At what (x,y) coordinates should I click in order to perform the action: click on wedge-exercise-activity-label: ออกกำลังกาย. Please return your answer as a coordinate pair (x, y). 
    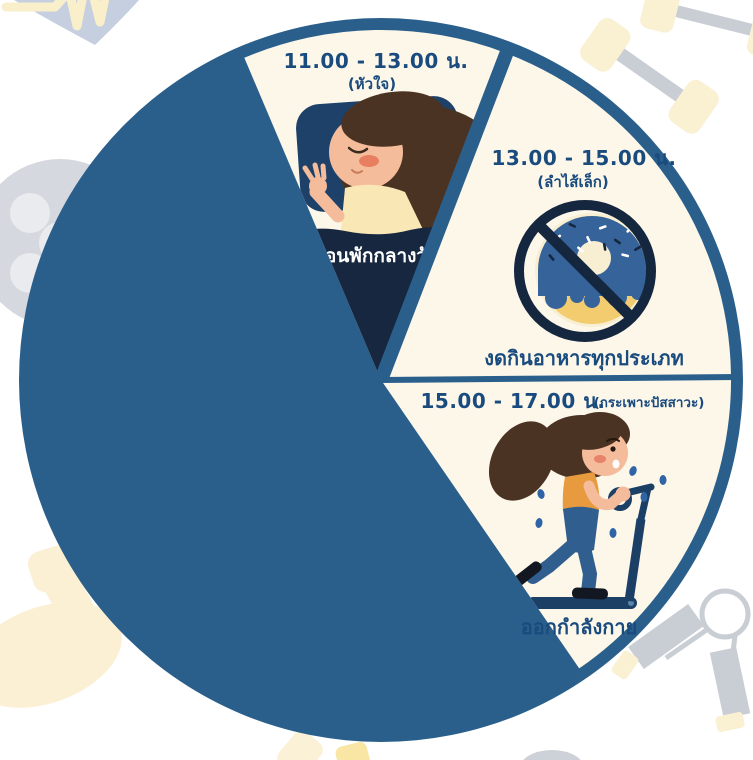
    Looking at the image, I should click on (579, 627).